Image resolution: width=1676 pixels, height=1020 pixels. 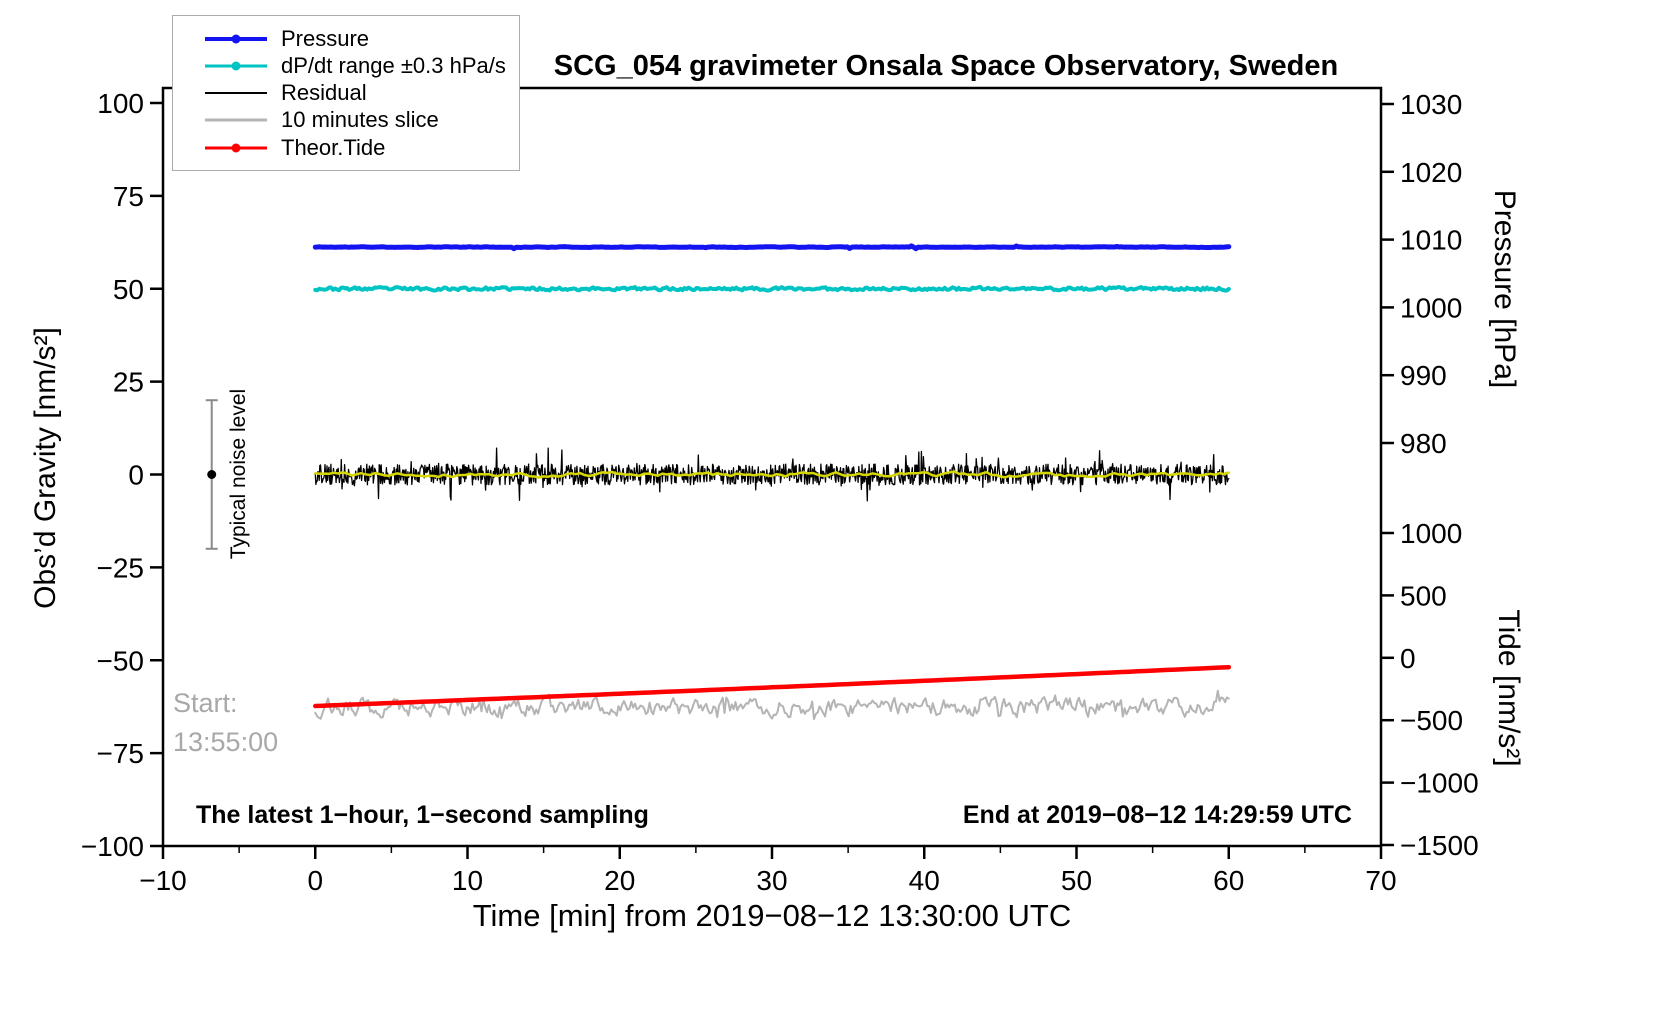 What do you see at coordinates (1076, 880) in the screenshot?
I see `x-tick-label: 50` at bounding box center [1076, 880].